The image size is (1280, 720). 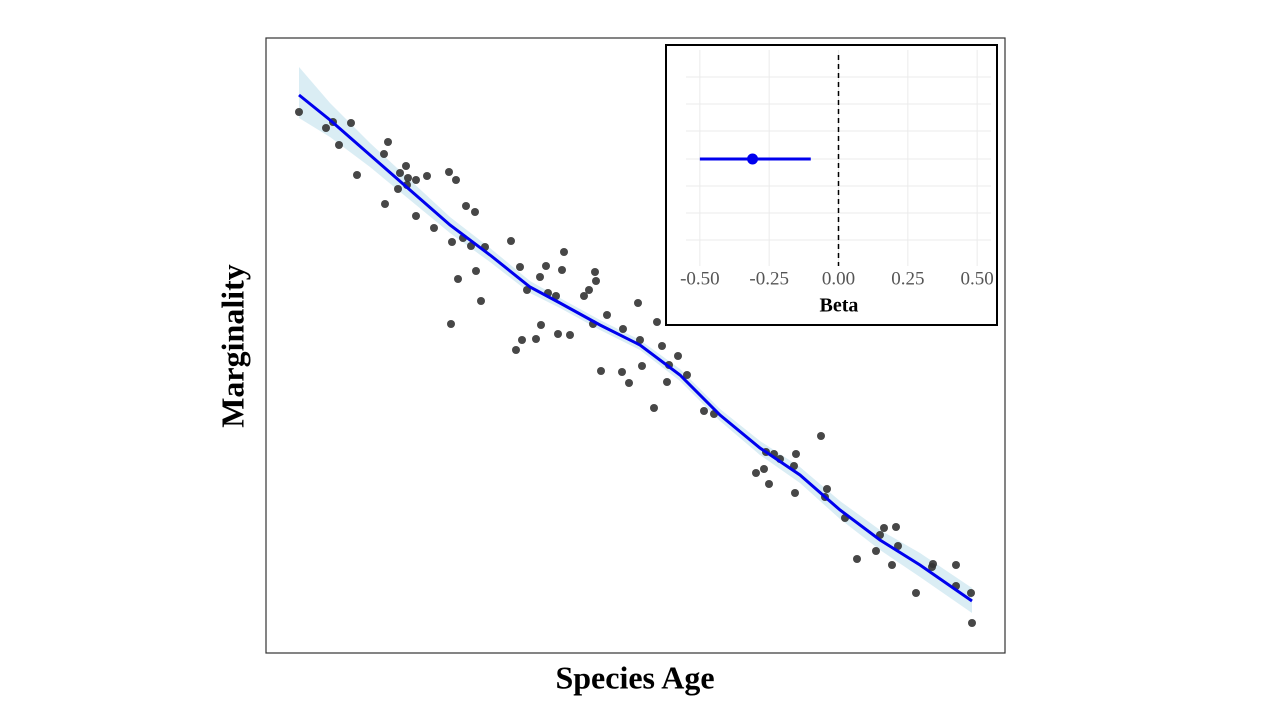 What do you see at coordinates (977, 278) in the screenshot?
I see `x-tick-label: 0.50` at bounding box center [977, 278].